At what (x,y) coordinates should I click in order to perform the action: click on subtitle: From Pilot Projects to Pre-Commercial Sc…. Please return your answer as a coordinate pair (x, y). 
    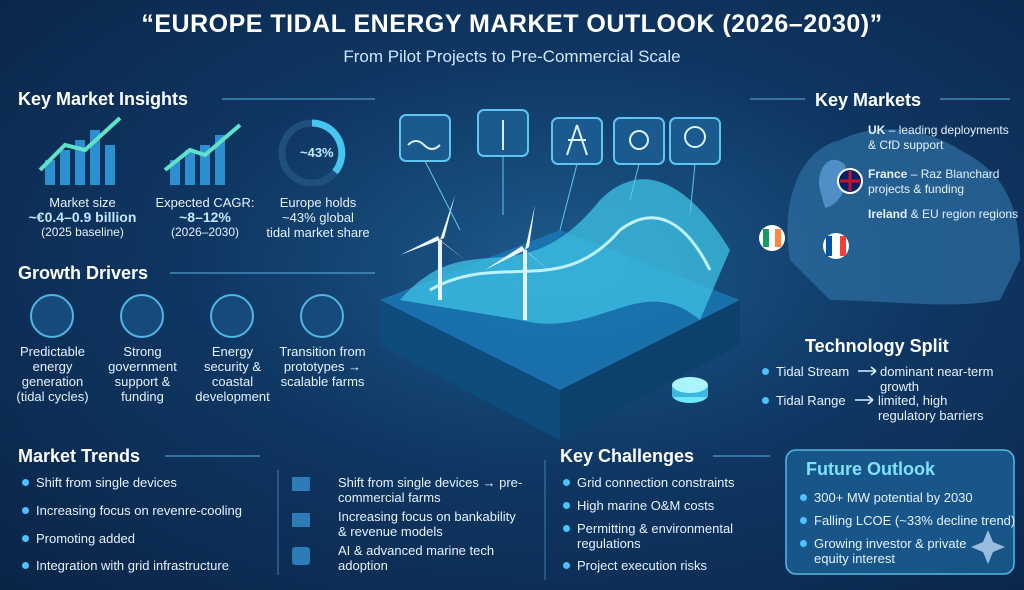
    Looking at the image, I should click on (512, 56).